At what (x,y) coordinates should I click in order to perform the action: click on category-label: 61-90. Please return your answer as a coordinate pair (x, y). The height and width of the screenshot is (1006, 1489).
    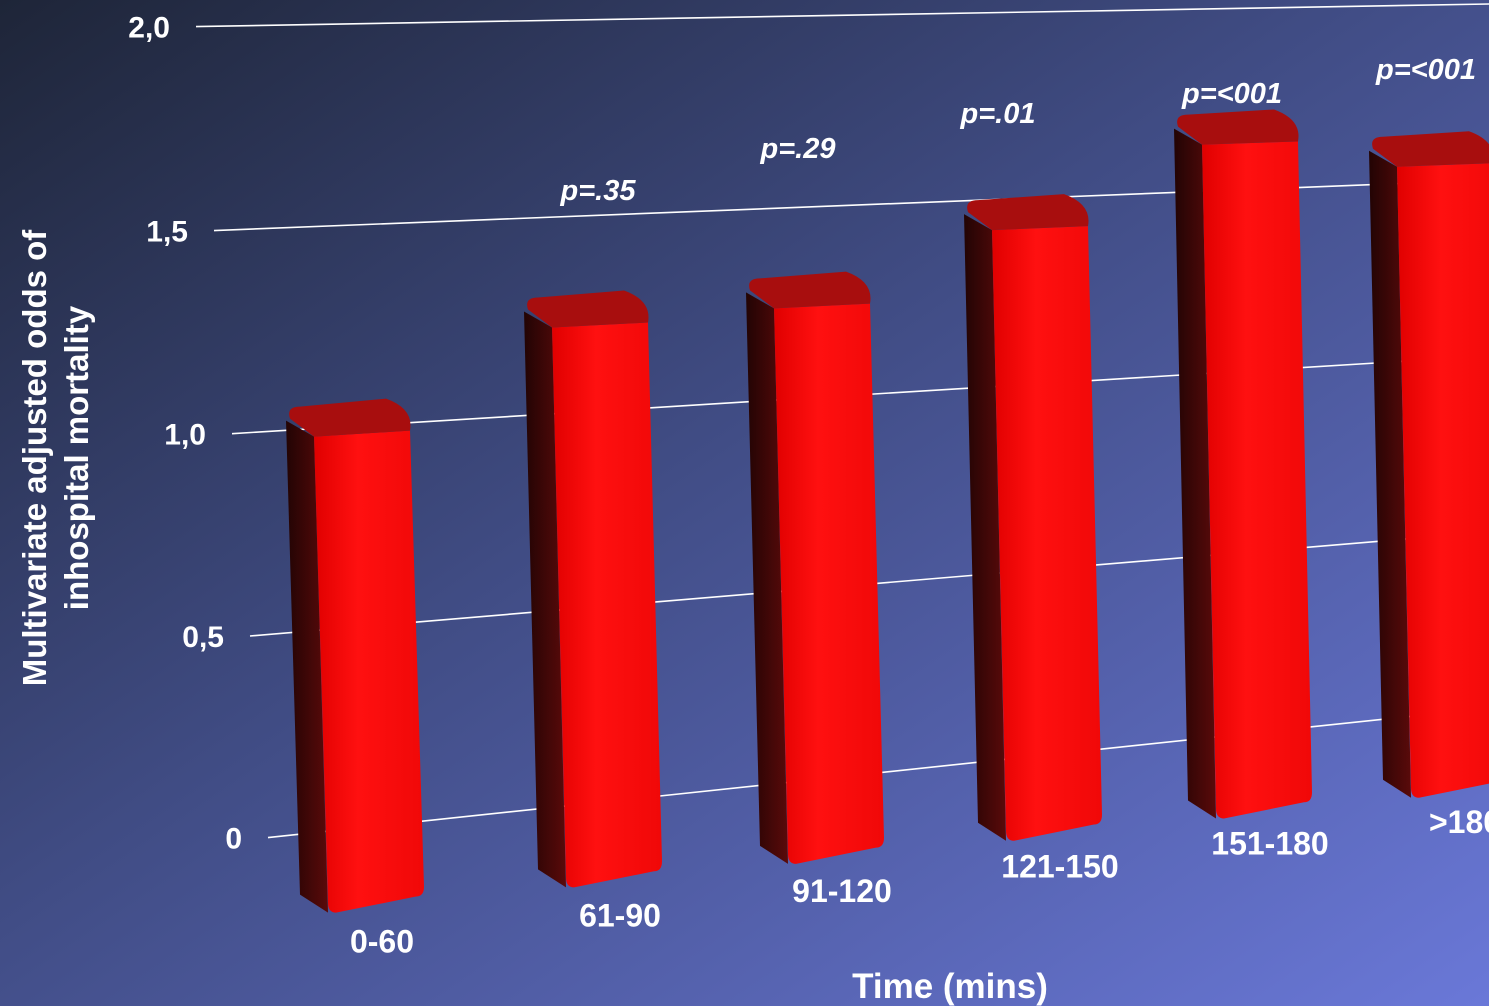
    Looking at the image, I should click on (620, 915).